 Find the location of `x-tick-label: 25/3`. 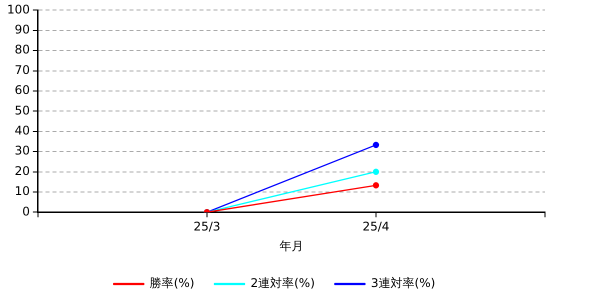

x-tick-label: 25/3 is located at coordinates (206, 227).